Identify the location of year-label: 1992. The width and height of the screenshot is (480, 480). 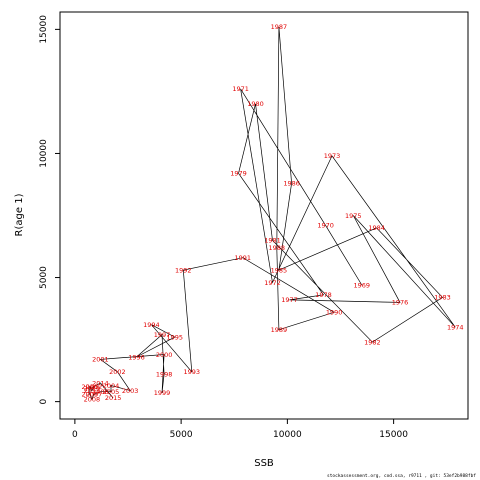
(183, 270).